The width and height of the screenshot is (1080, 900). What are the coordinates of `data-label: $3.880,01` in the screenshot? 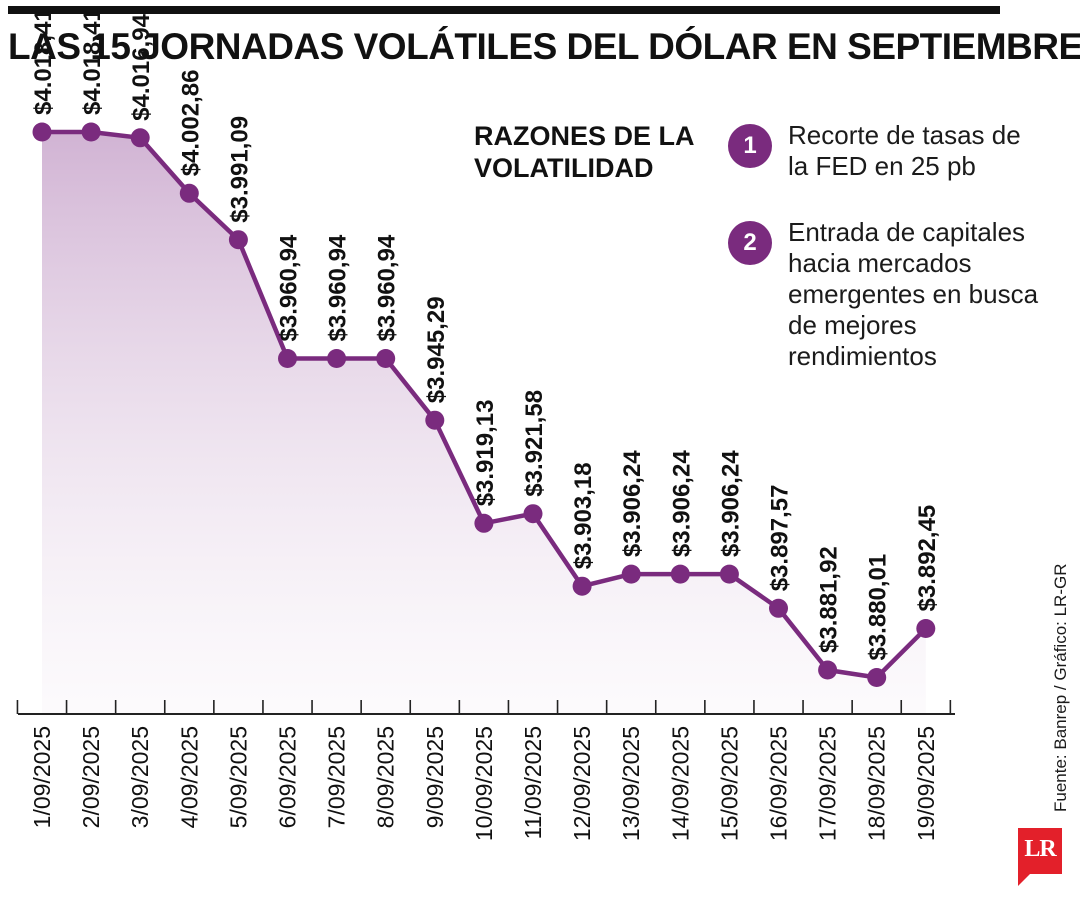 It's located at (878, 607).